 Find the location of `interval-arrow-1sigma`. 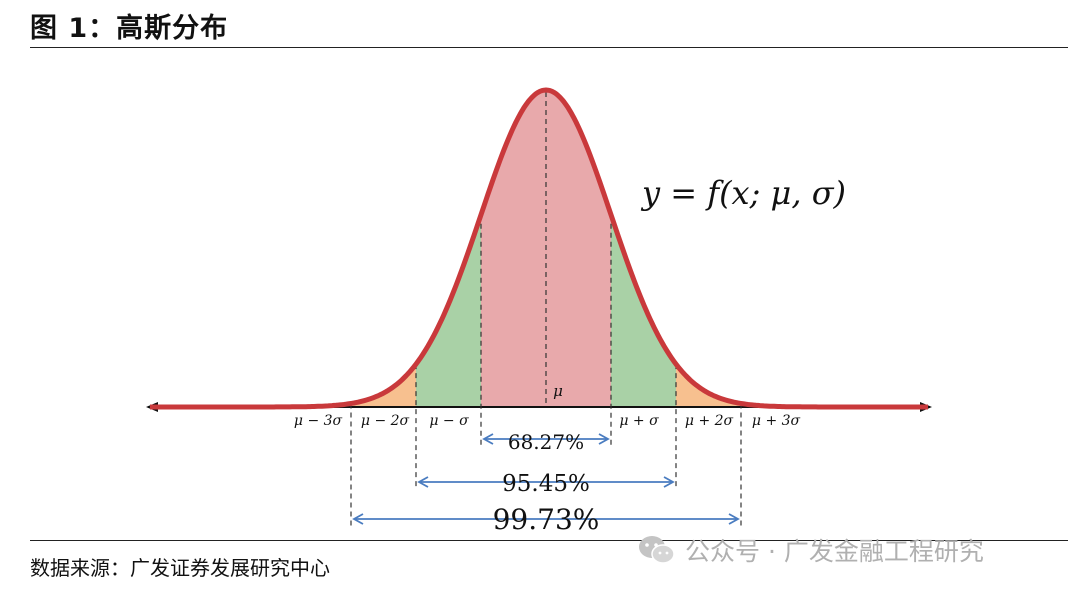

interval-arrow-1sigma is located at coordinates (546, 439).